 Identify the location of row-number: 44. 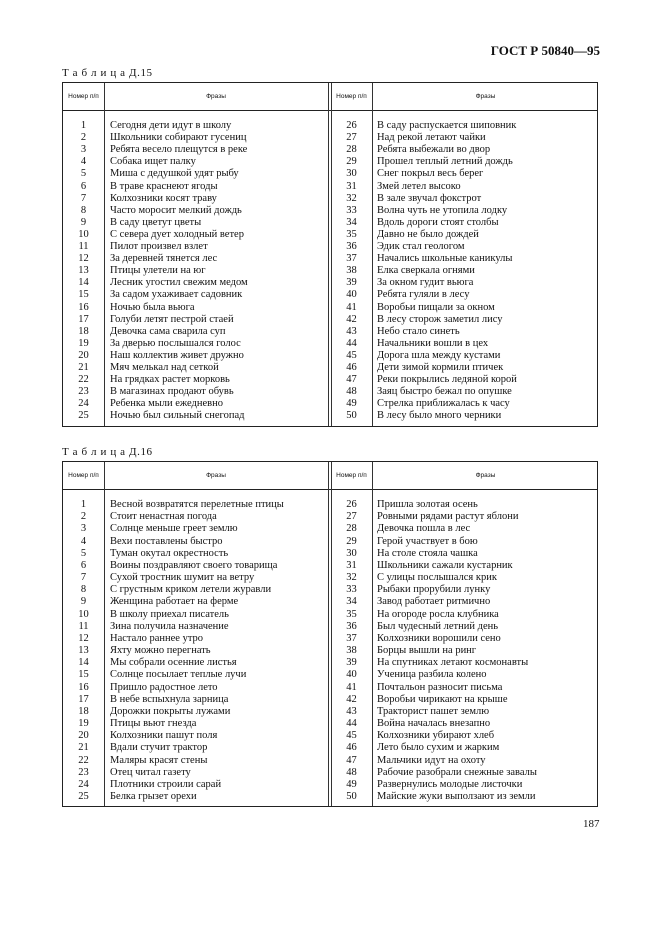
(351, 343).